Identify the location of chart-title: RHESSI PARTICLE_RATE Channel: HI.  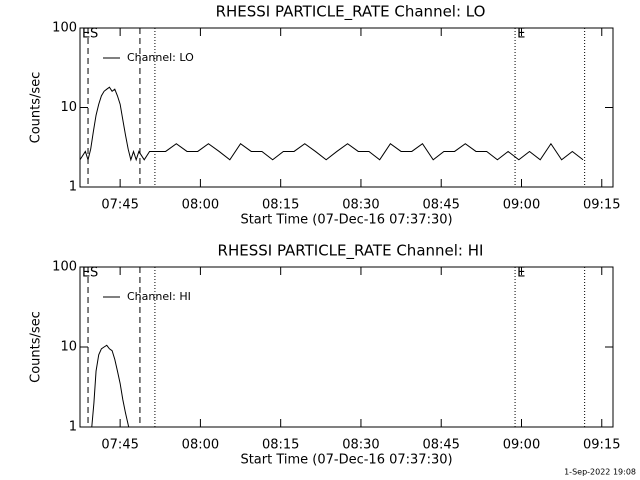
(351, 251).